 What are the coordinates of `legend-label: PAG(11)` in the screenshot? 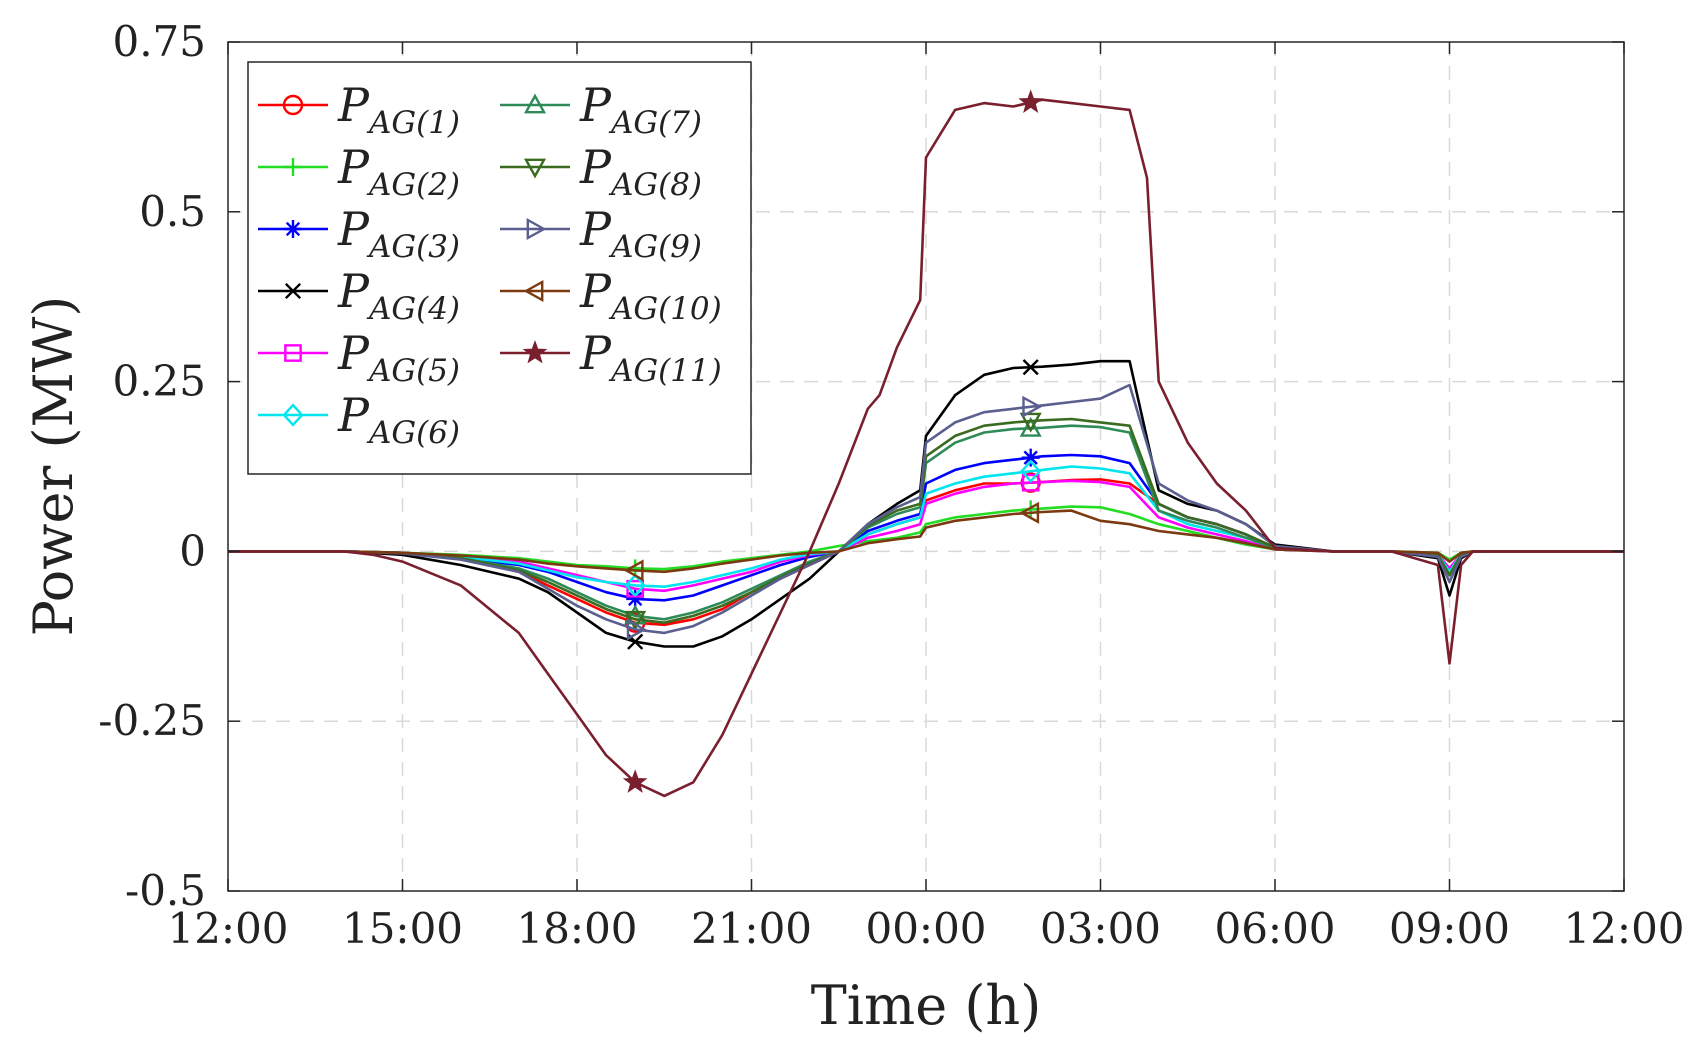 It's located at (650, 357).